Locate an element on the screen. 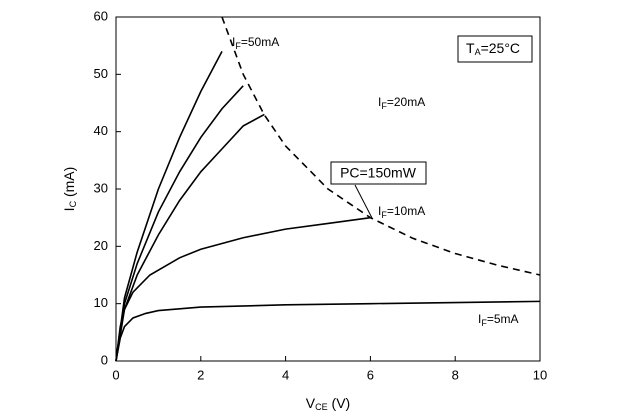  curve-label: IF=10mA is located at coordinates (401, 212).